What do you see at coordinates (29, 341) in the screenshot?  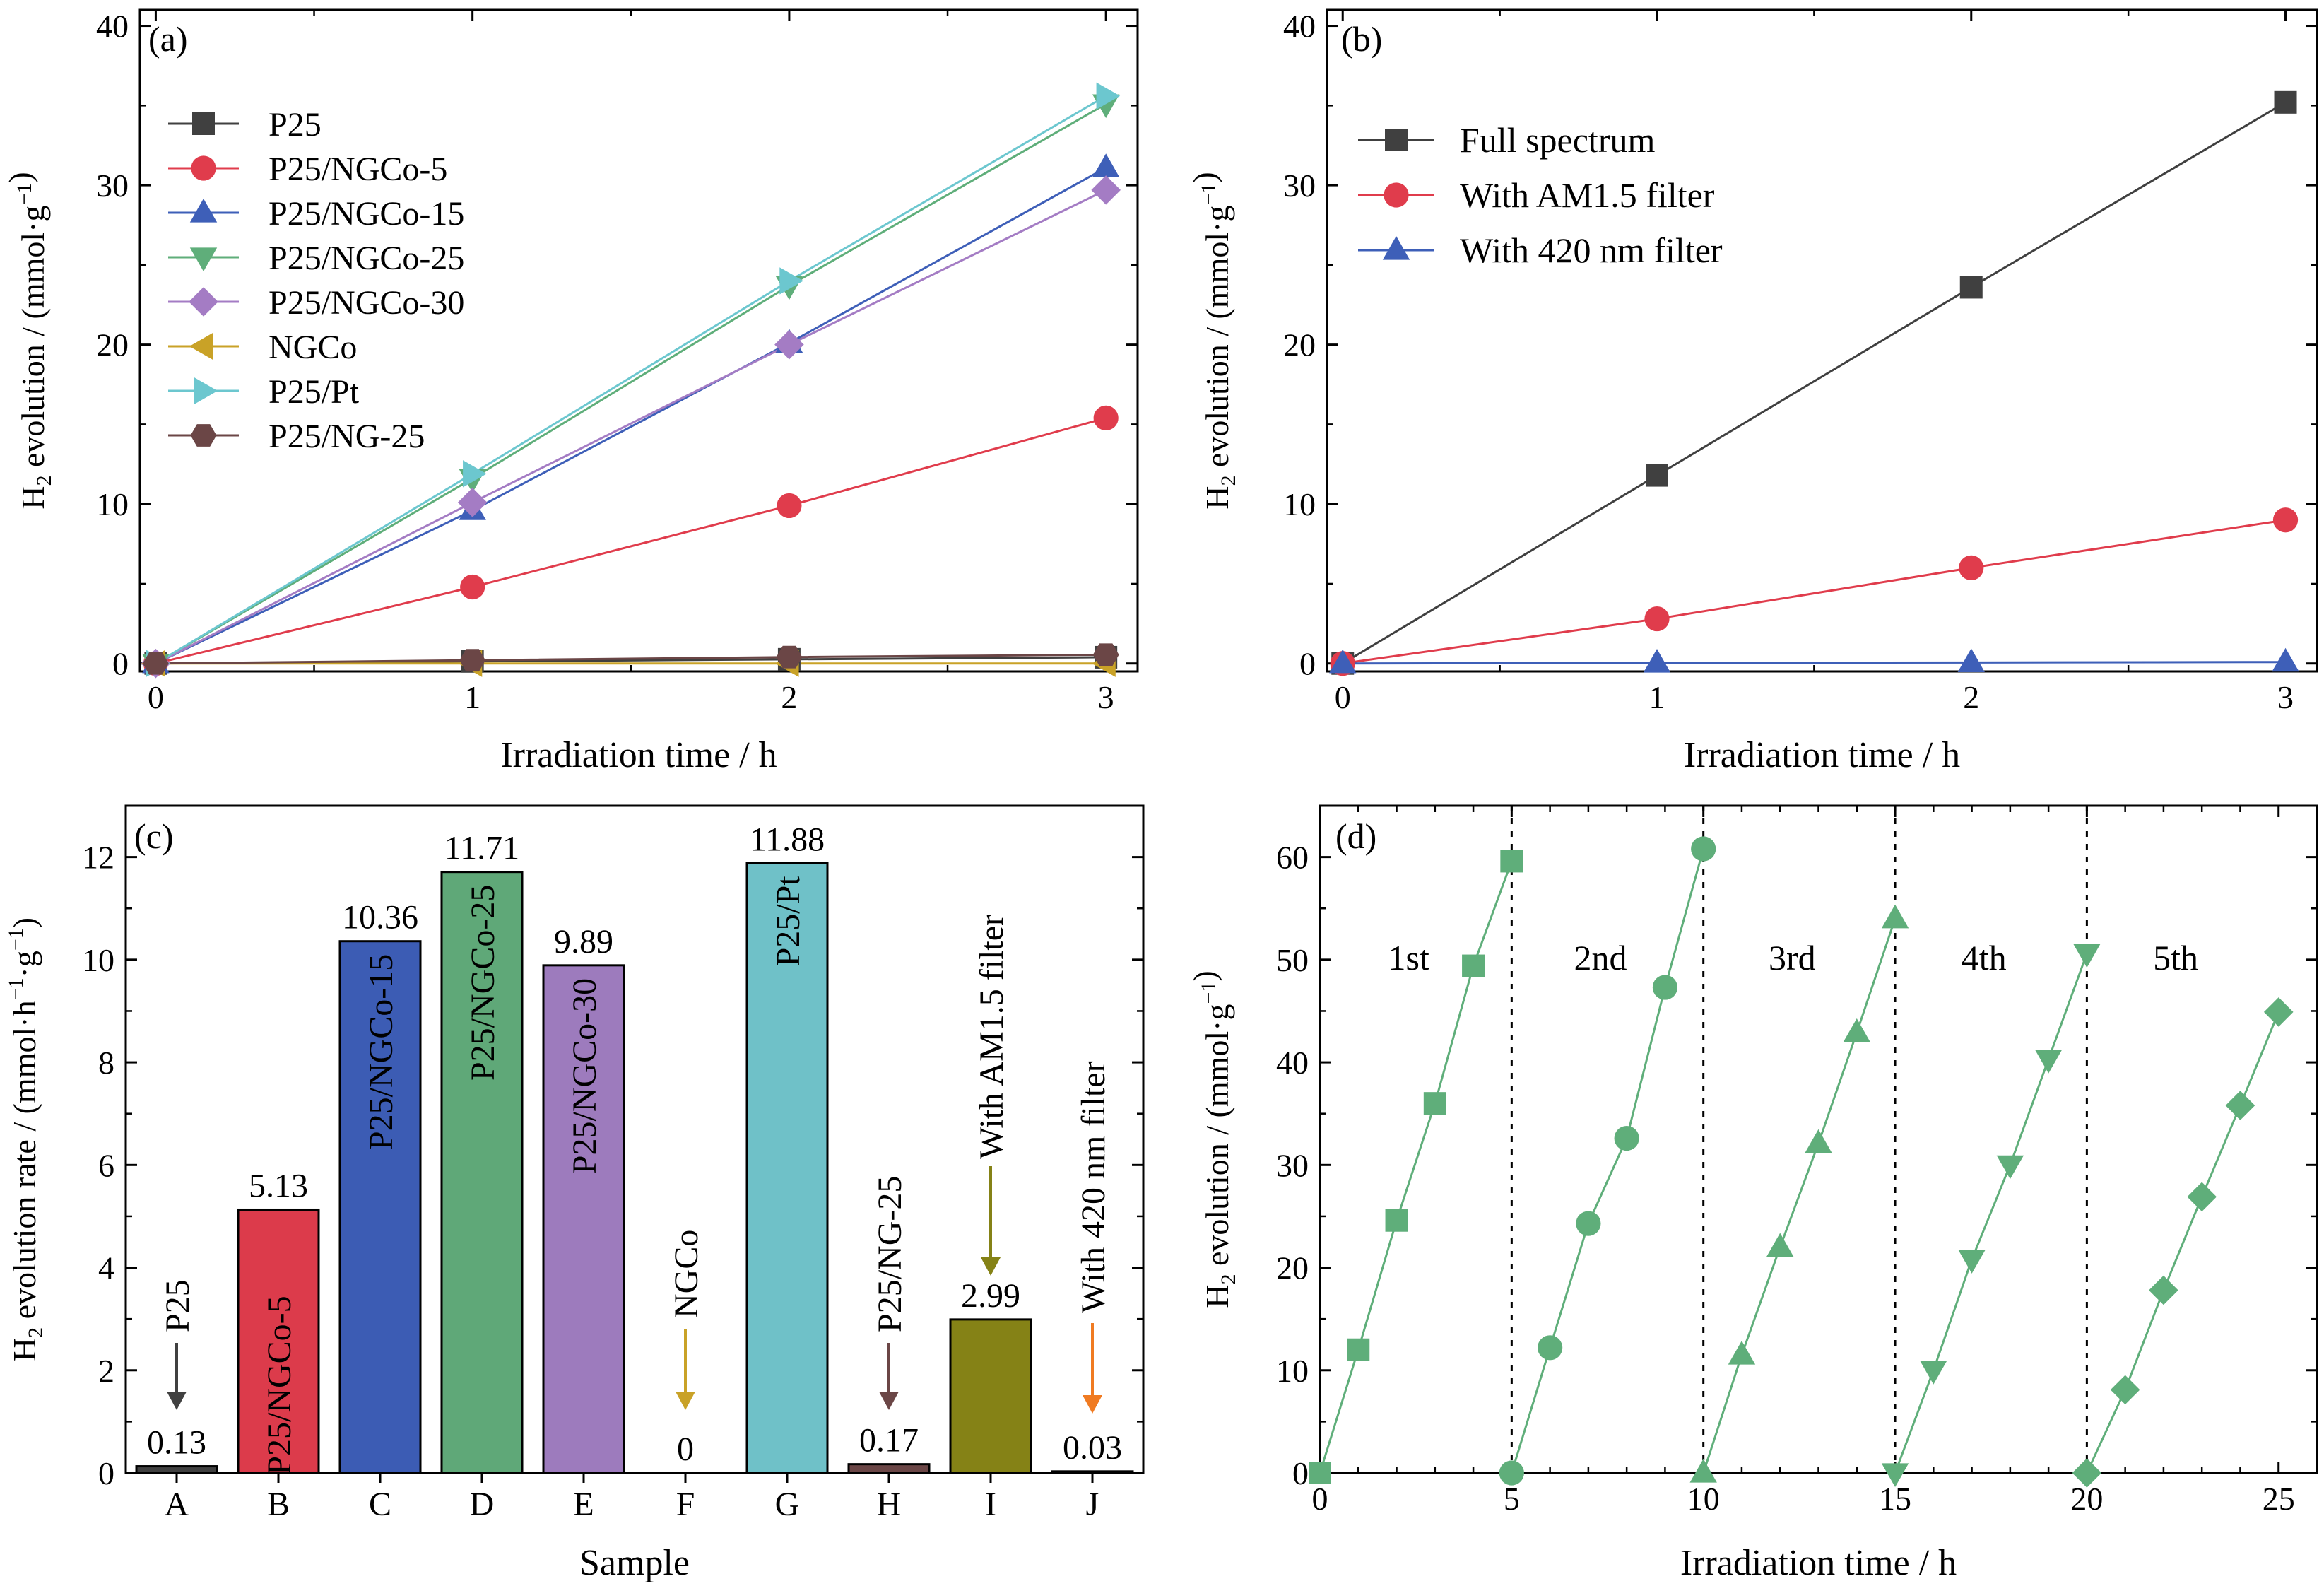 I see `panel-a-y-axis-label: H2 evolution / (mmol·g−1)` at bounding box center [29, 341].